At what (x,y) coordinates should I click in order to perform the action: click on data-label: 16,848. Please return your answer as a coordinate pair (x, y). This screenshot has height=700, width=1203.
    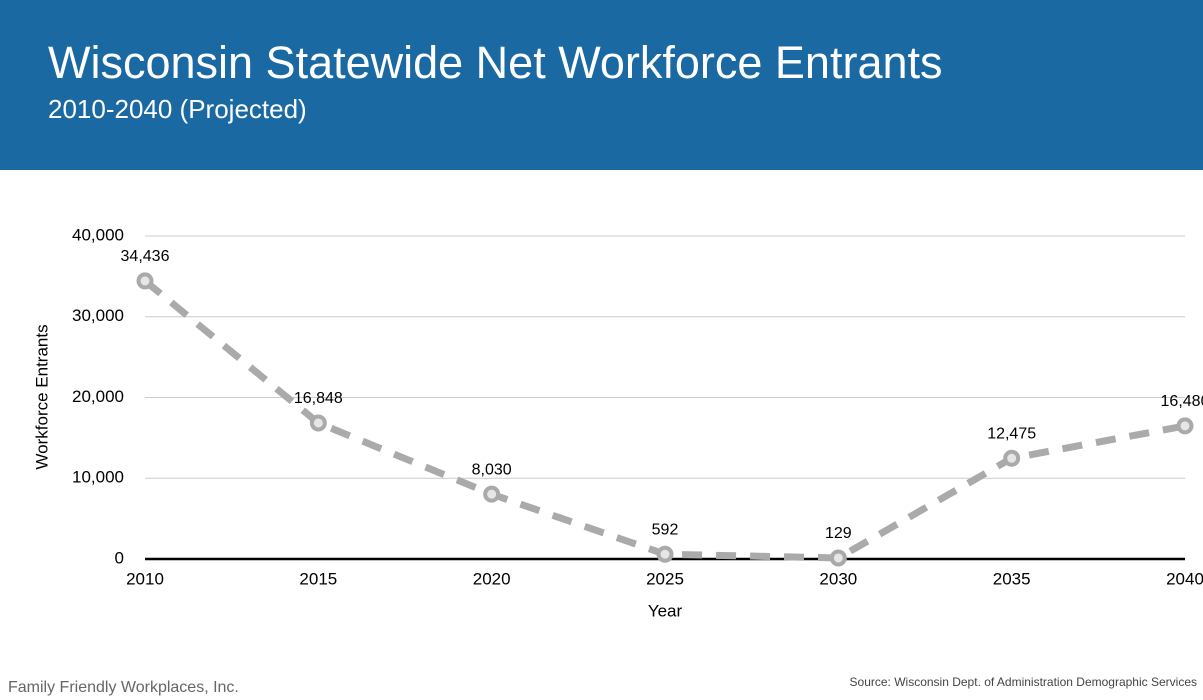
    Looking at the image, I should click on (318, 398).